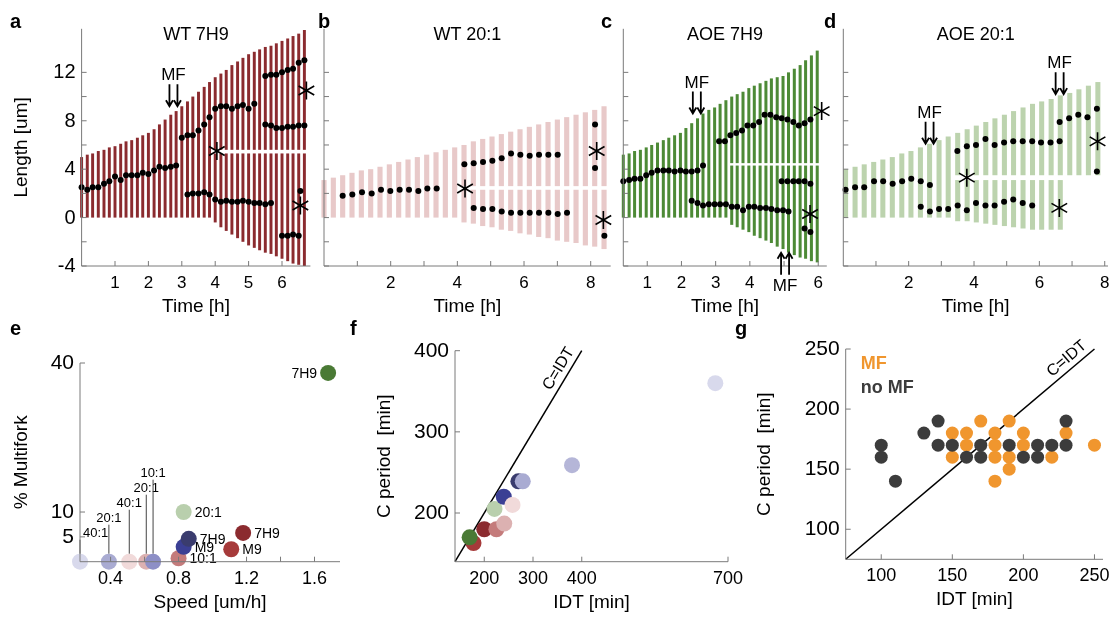 The height and width of the screenshot is (623, 1117). Describe the element at coordinates (822, 408) in the screenshot. I see `y-tick-label: 200` at that location.